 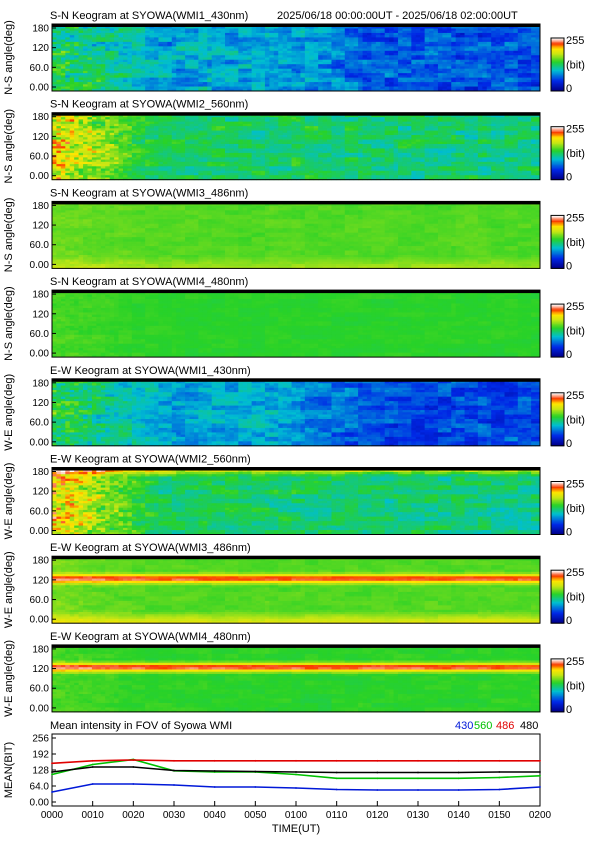 I want to click on y-tick-label: 60.0, so click(x=40, y=68).